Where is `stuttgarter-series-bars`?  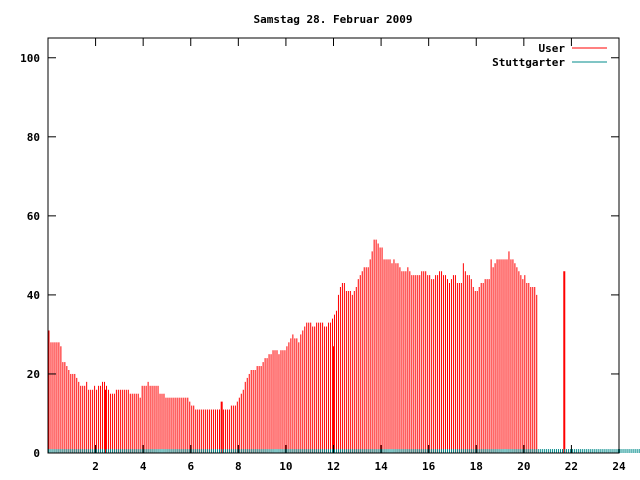 stuttgarter-series-bars is located at coordinates (344, 451).